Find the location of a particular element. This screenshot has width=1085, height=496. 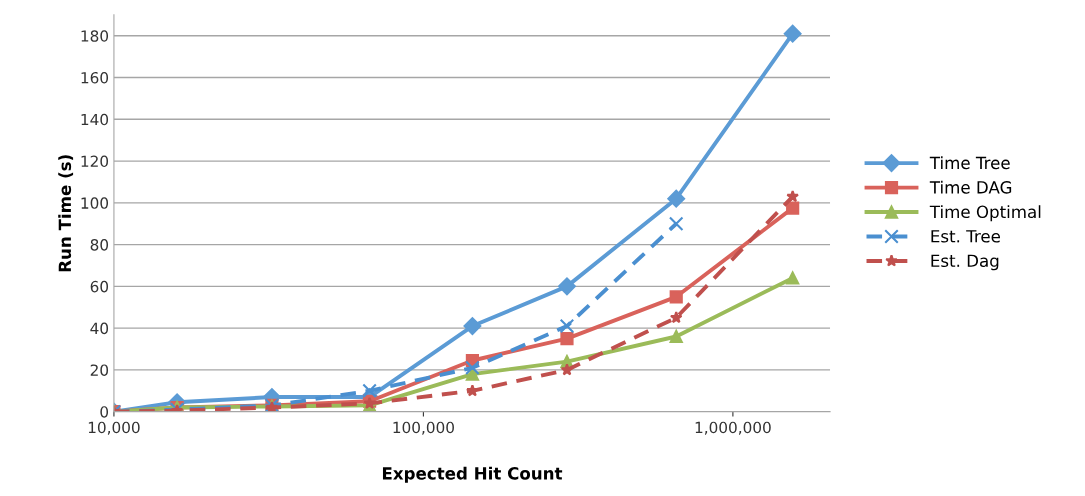

x-tick-label: 100,000 is located at coordinates (423, 428).